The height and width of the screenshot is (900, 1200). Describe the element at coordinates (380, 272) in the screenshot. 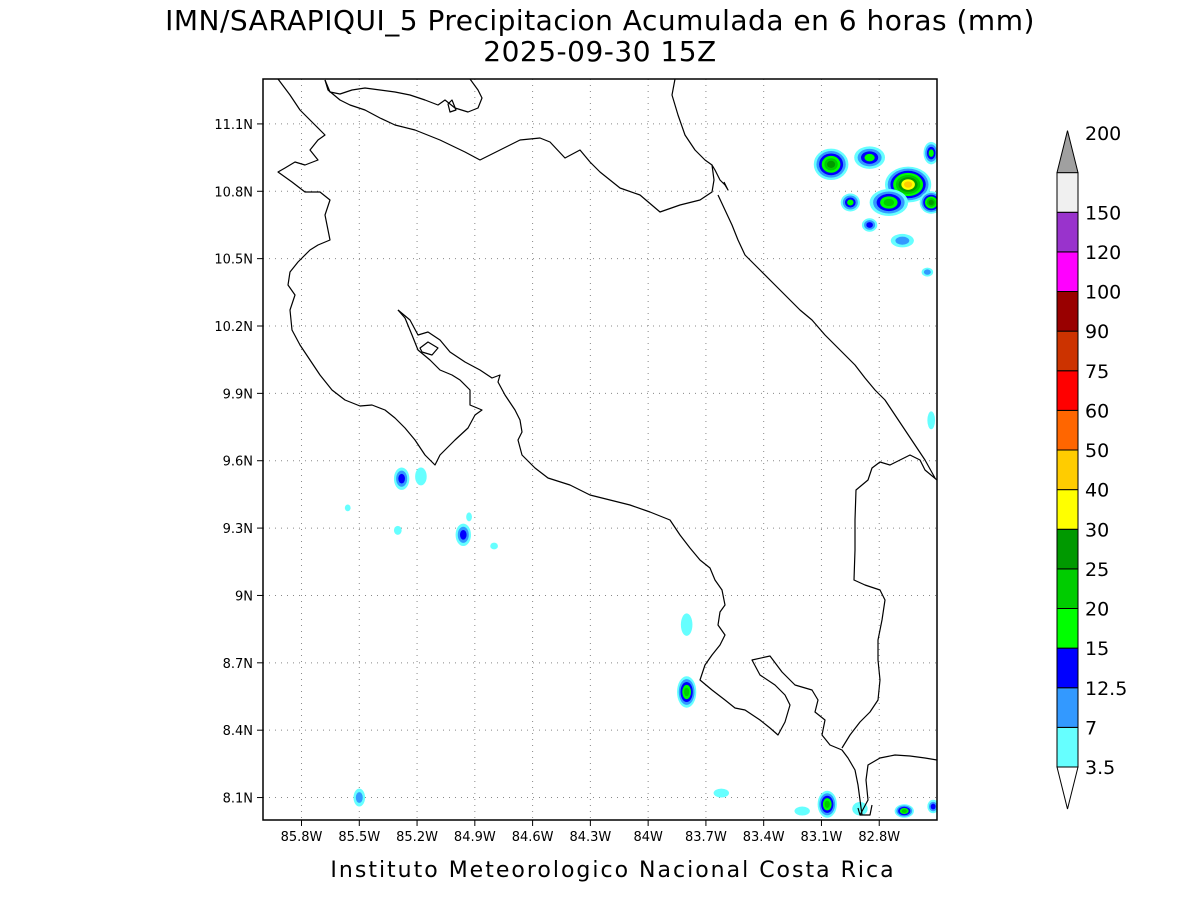

I see `coastline-west` at that location.